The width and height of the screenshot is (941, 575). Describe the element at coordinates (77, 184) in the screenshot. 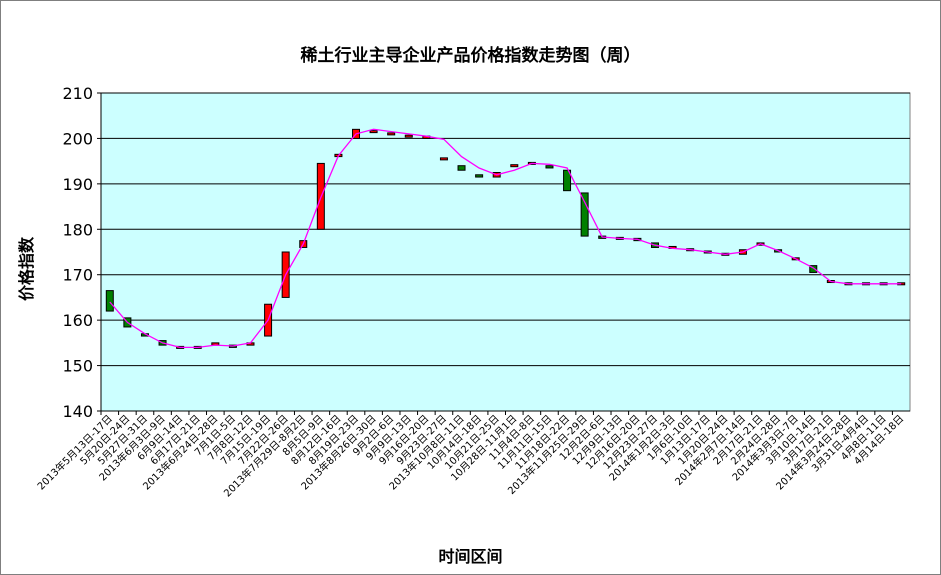

I see `y-tick-label: 190` at that location.